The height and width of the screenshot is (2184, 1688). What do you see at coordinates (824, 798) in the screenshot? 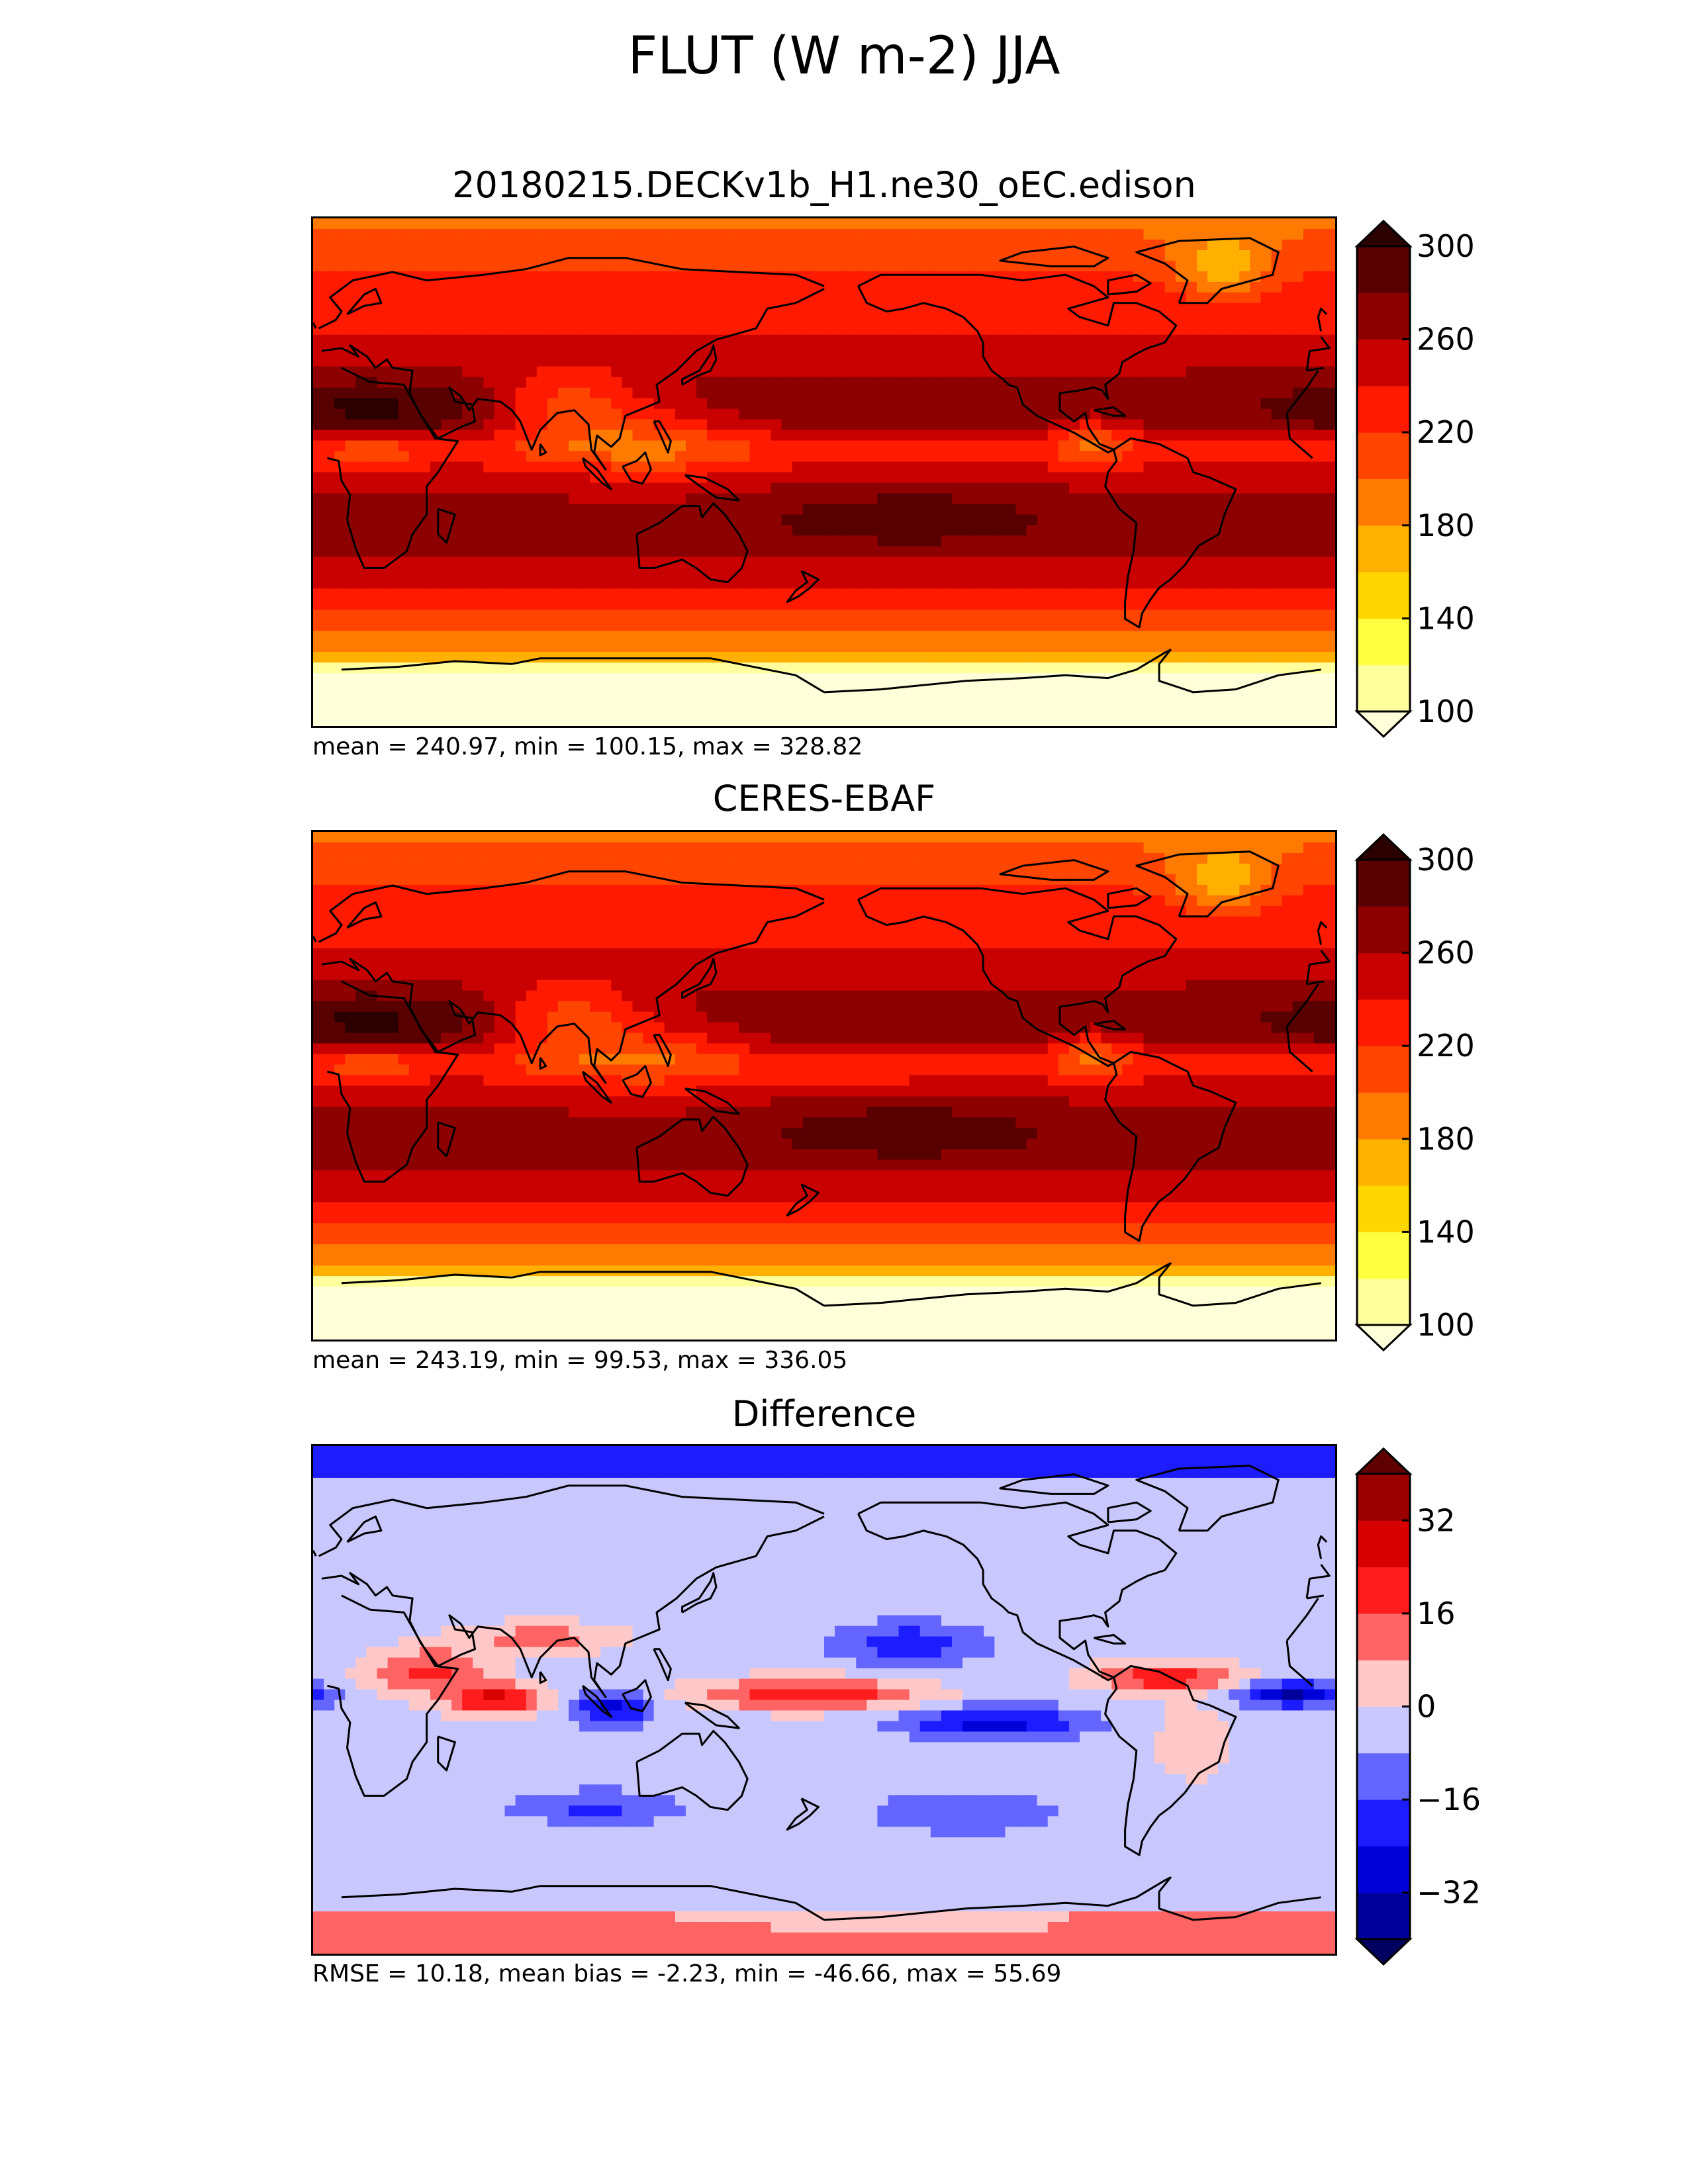
I see `panel-title-reference: CERES-EBAF` at bounding box center [824, 798].